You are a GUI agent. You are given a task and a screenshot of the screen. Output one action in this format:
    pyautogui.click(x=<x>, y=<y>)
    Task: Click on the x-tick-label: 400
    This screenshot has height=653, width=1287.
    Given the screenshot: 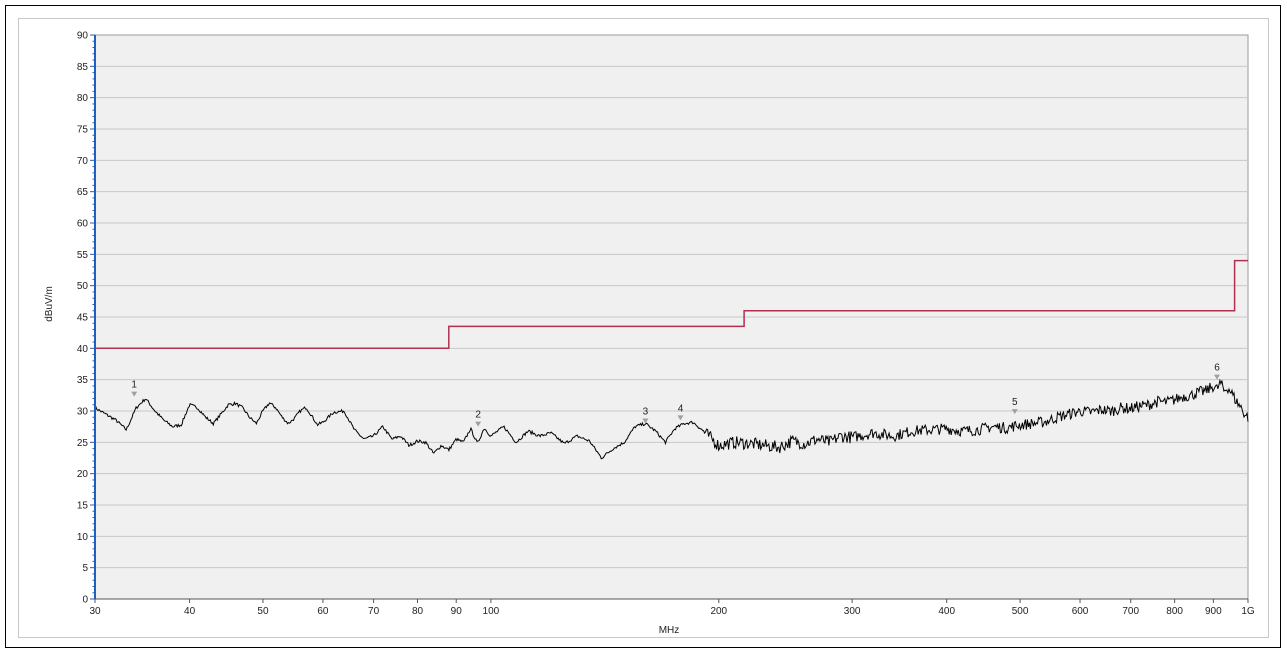 What is the action you would take?
    pyautogui.click(x=946, y=611)
    